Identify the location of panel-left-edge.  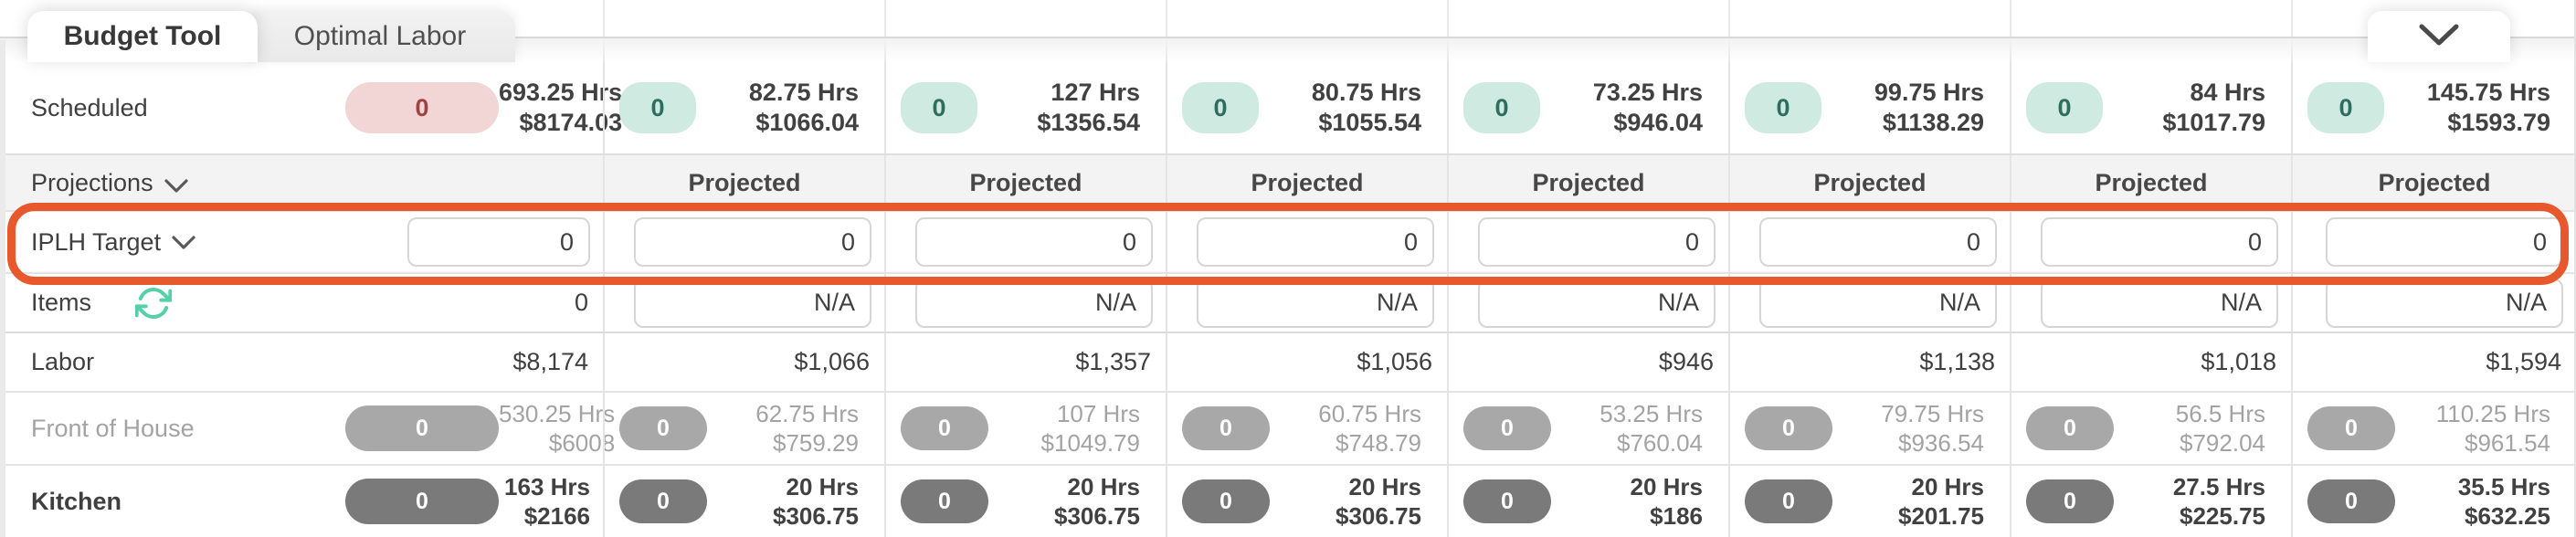
(2, 288).